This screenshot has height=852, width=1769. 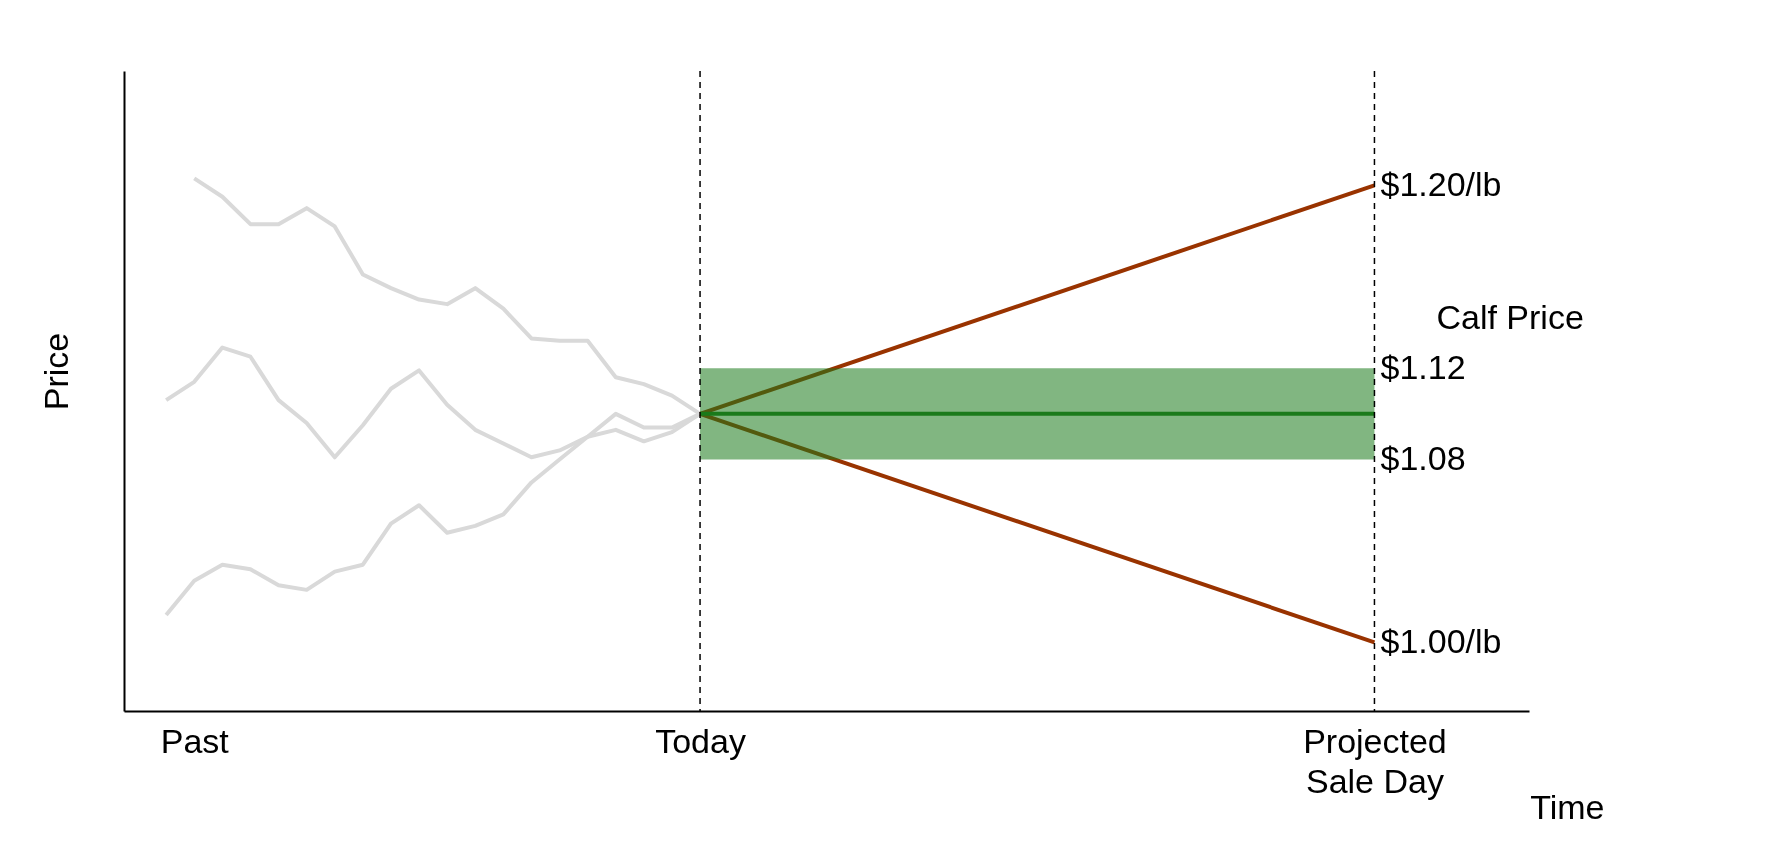 What do you see at coordinates (1567, 806) in the screenshot?
I see `x-axis-title: Time` at bounding box center [1567, 806].